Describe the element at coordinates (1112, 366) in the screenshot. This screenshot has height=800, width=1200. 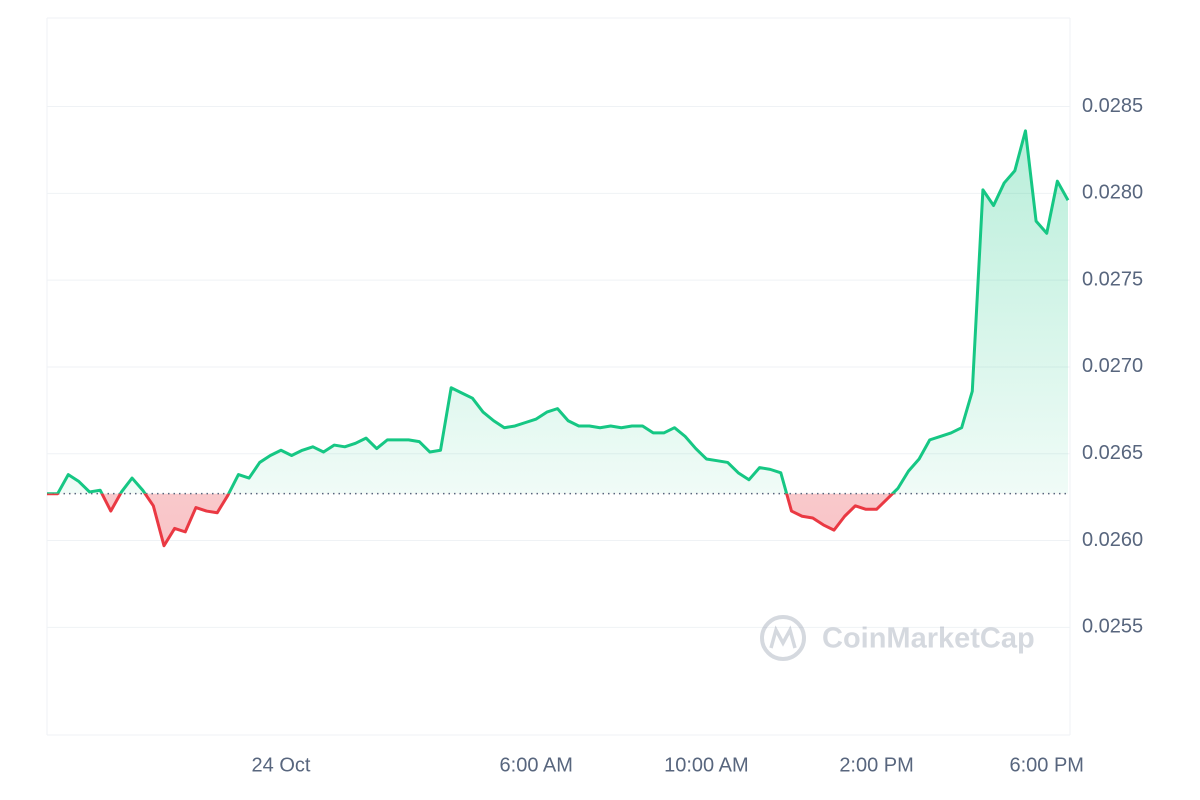
I see `y-tick-label: 0.0270` at that location.